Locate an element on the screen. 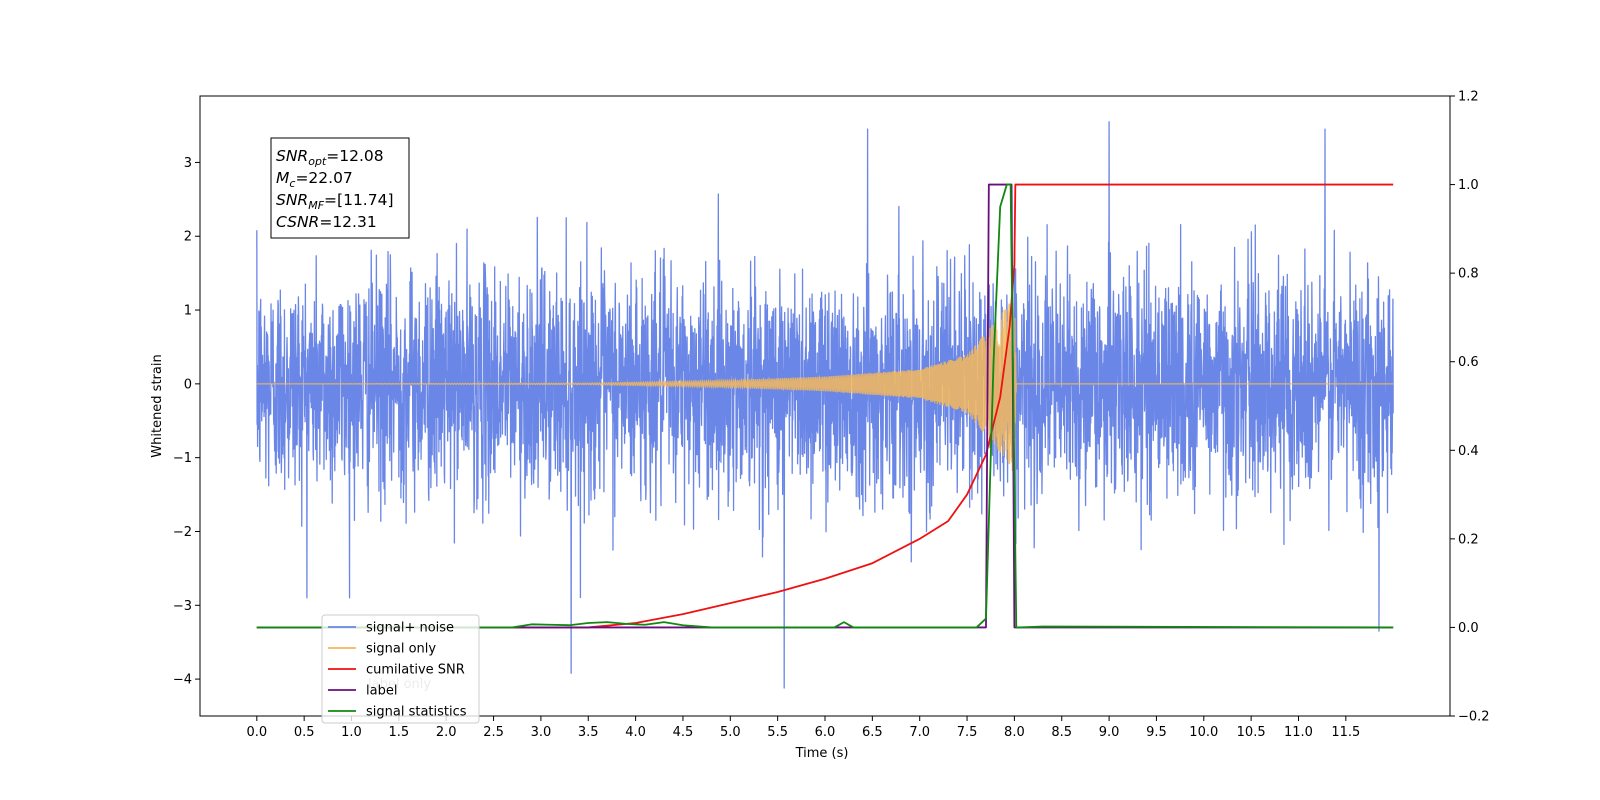 The width and height of the screenshot is (1600, 800). legend-label: signal only is located at coordinates (401, 649).